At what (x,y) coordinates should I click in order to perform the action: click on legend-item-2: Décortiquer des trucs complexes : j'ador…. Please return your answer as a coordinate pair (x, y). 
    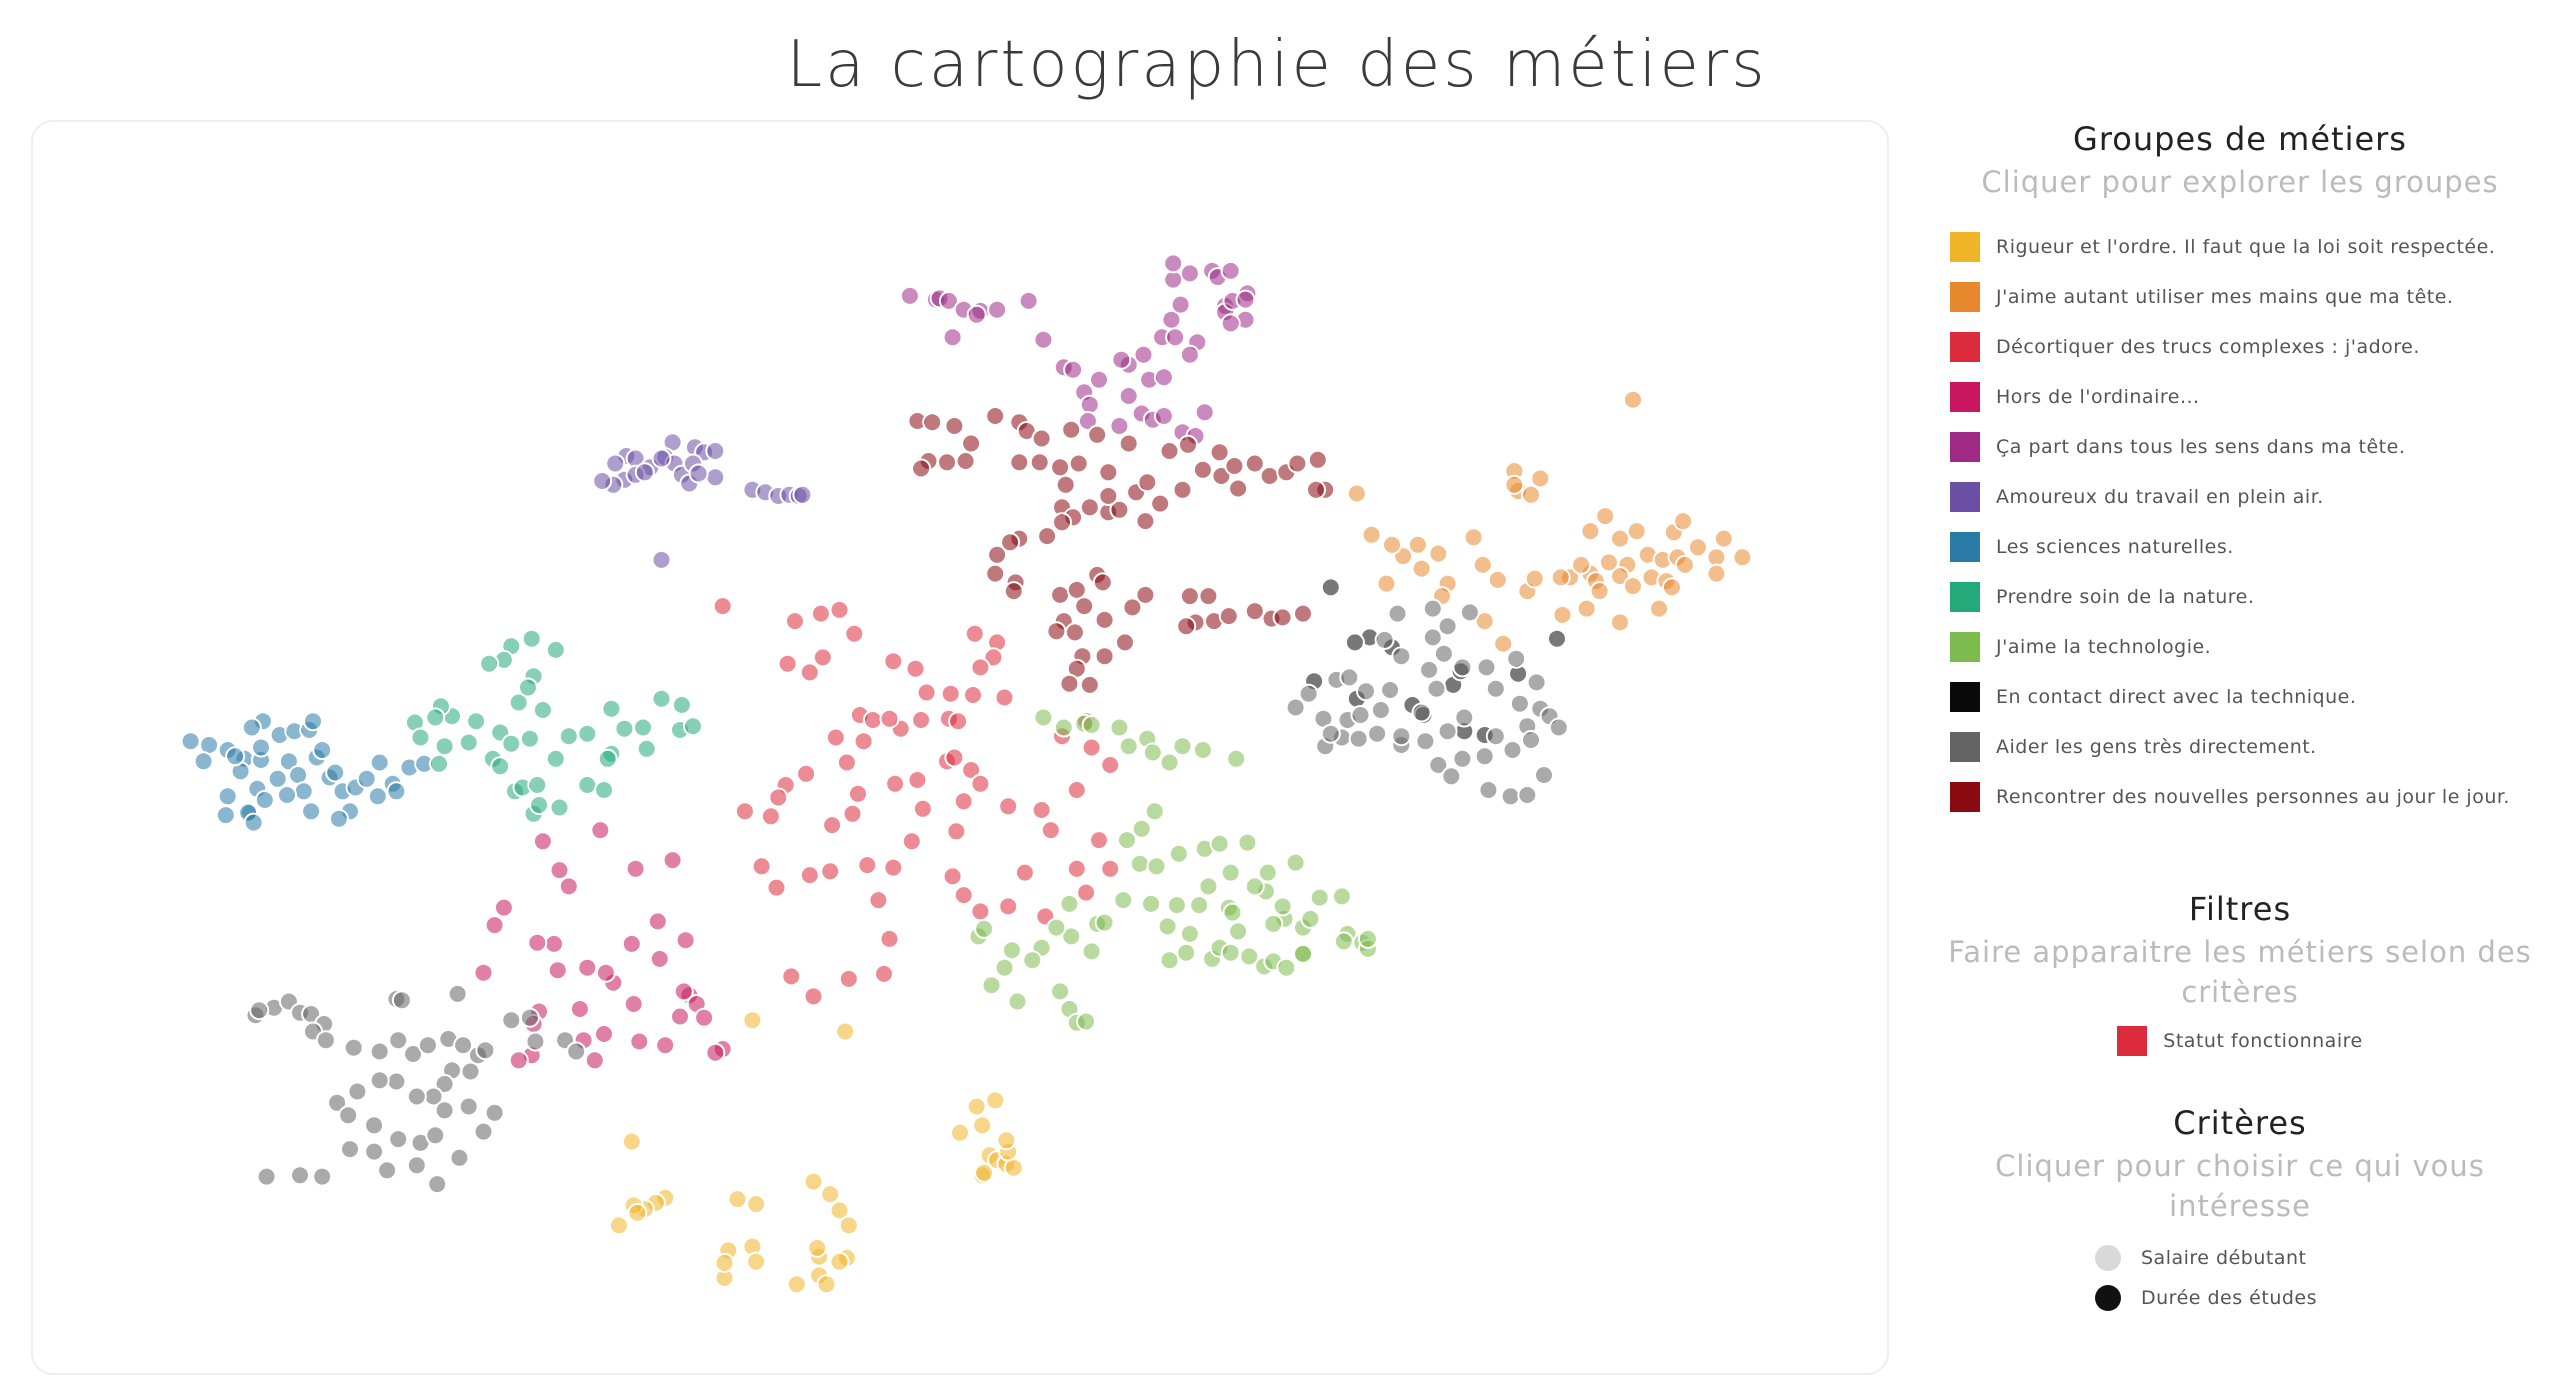
    Looking at the image, I should click on (2250, 347).